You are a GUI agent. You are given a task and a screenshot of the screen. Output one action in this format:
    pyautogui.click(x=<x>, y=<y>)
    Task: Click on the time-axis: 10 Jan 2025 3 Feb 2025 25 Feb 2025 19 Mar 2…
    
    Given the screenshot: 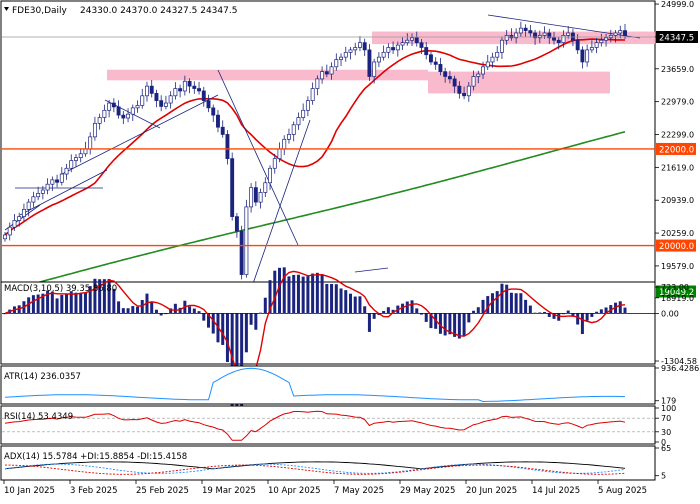 What is the action you would take?
    pyautogui.click(x=325, y=488)
    